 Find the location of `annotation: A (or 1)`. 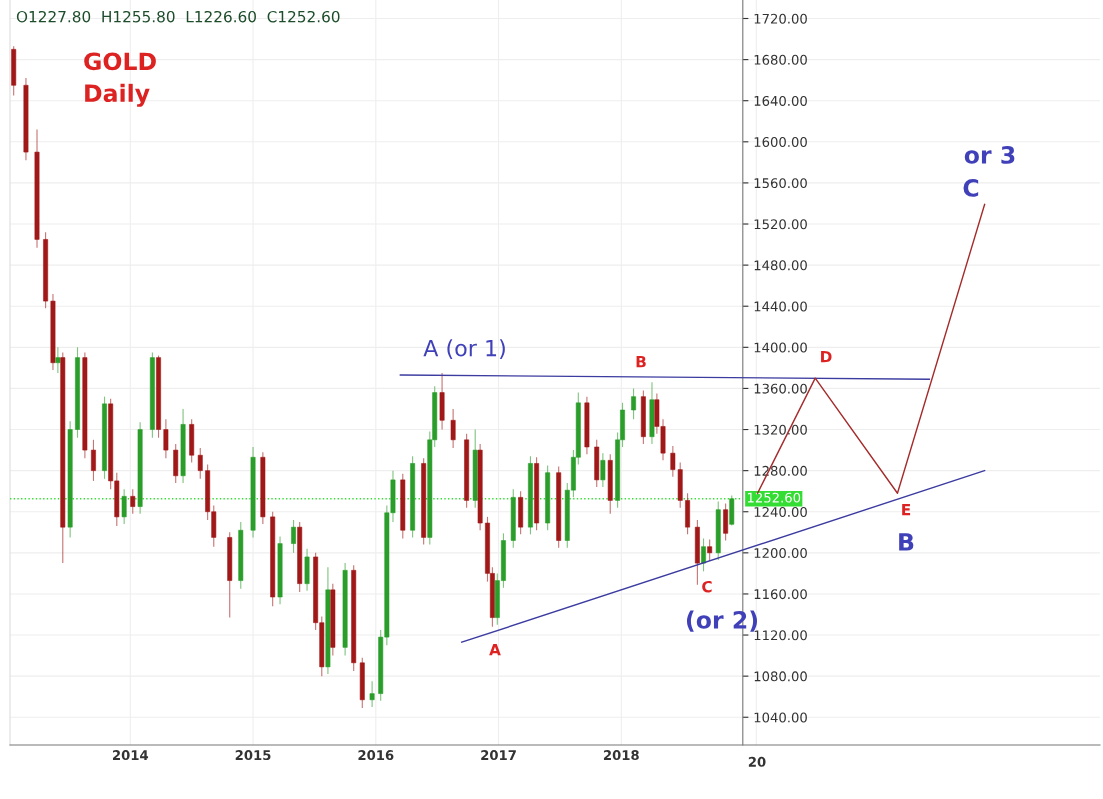

annotation: A (or 1) is located at coordinates (464, 349).